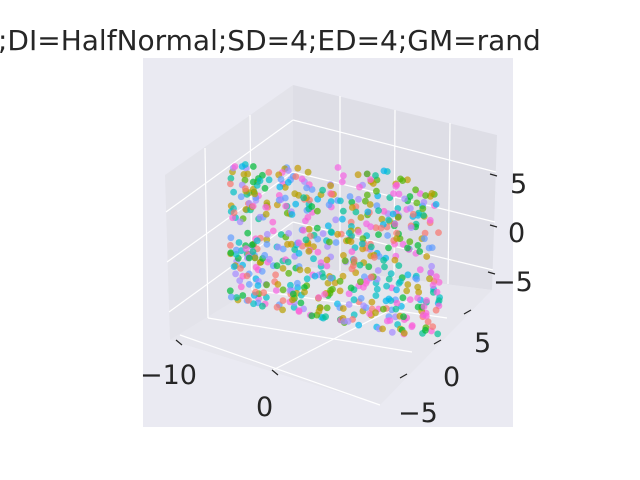 Image resolution: width=640 pixels, height=480 pixels. Describe the element at coordinates (418, 413) in the screenshot. I see `y-tick-label: −5` at that location.